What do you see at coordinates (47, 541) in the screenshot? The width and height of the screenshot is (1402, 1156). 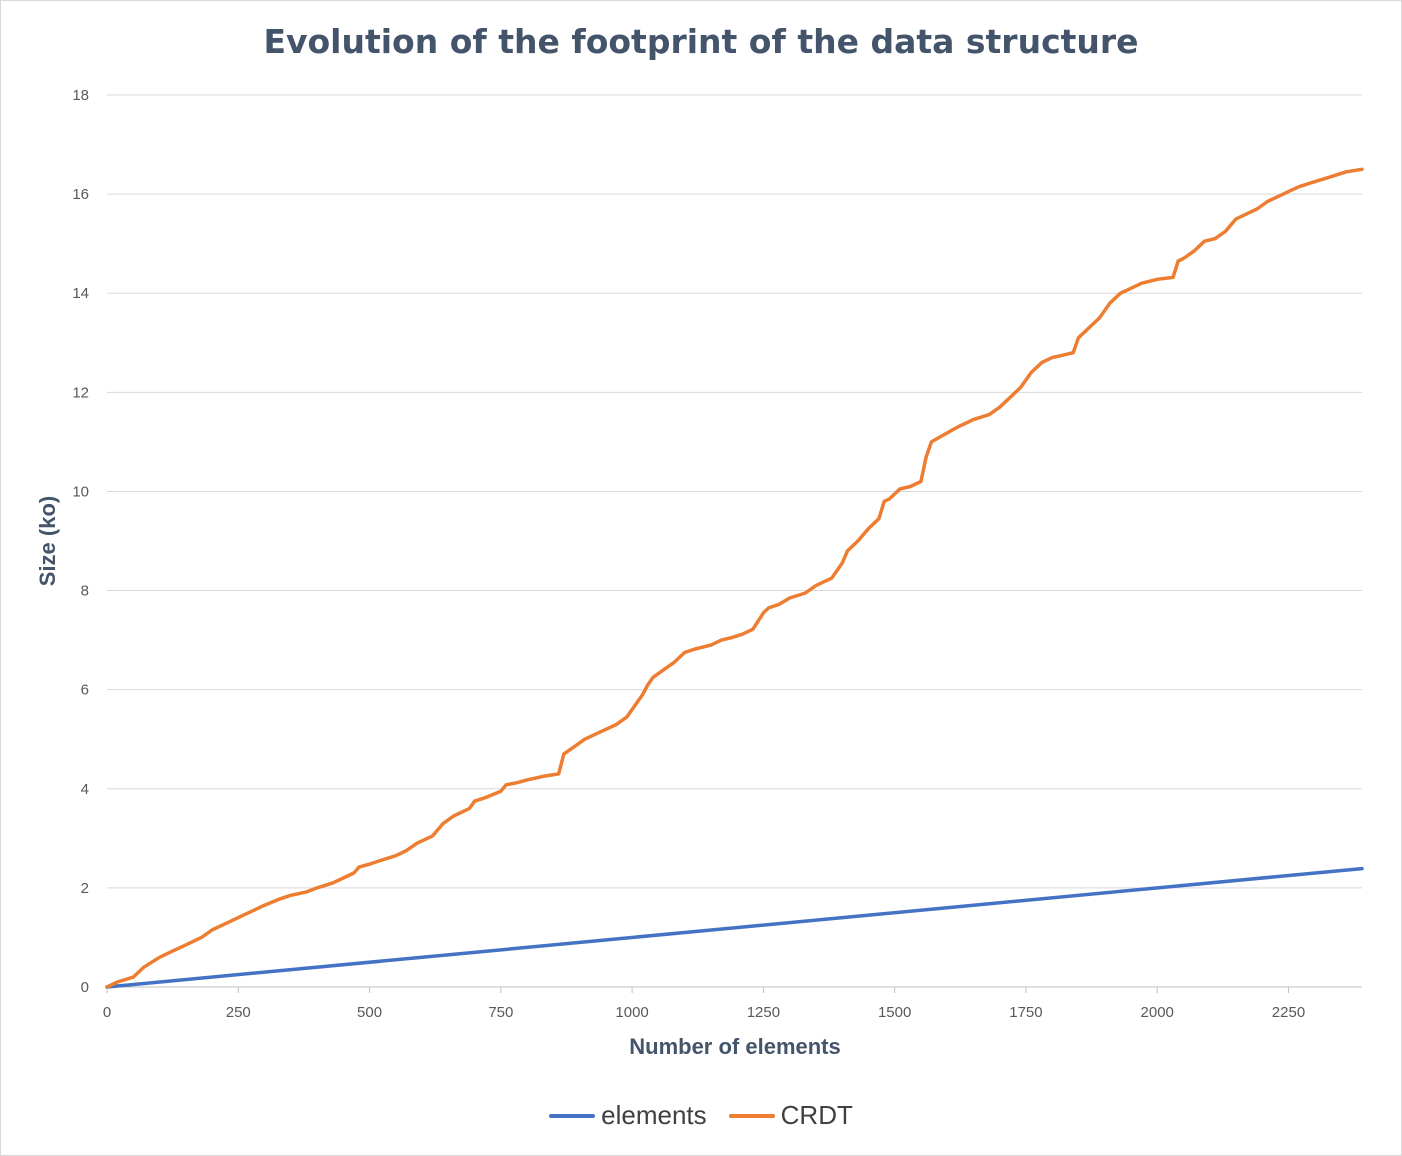 I see `y-axis-label: Size (ko)` at bounding box center [47, 541].